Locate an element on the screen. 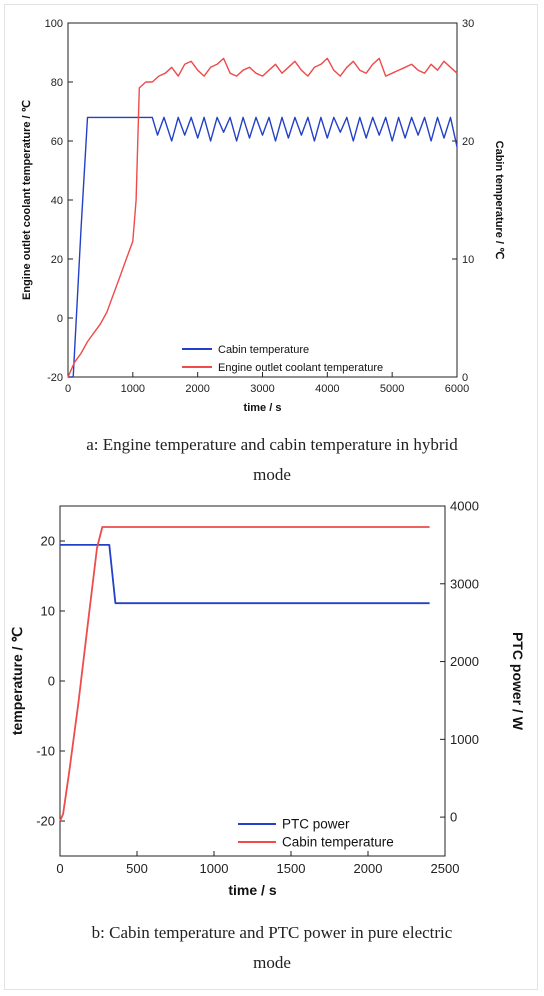 This screenshot has width=544, height=996. chart0-y-tick-label: -20 is located at coordinates (55, 378).